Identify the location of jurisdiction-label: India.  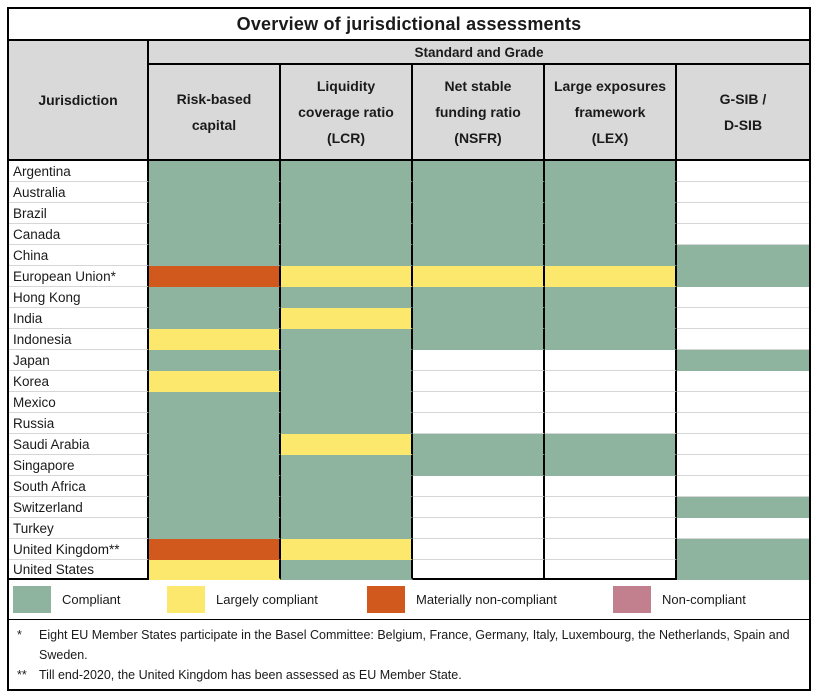
(79, 318).